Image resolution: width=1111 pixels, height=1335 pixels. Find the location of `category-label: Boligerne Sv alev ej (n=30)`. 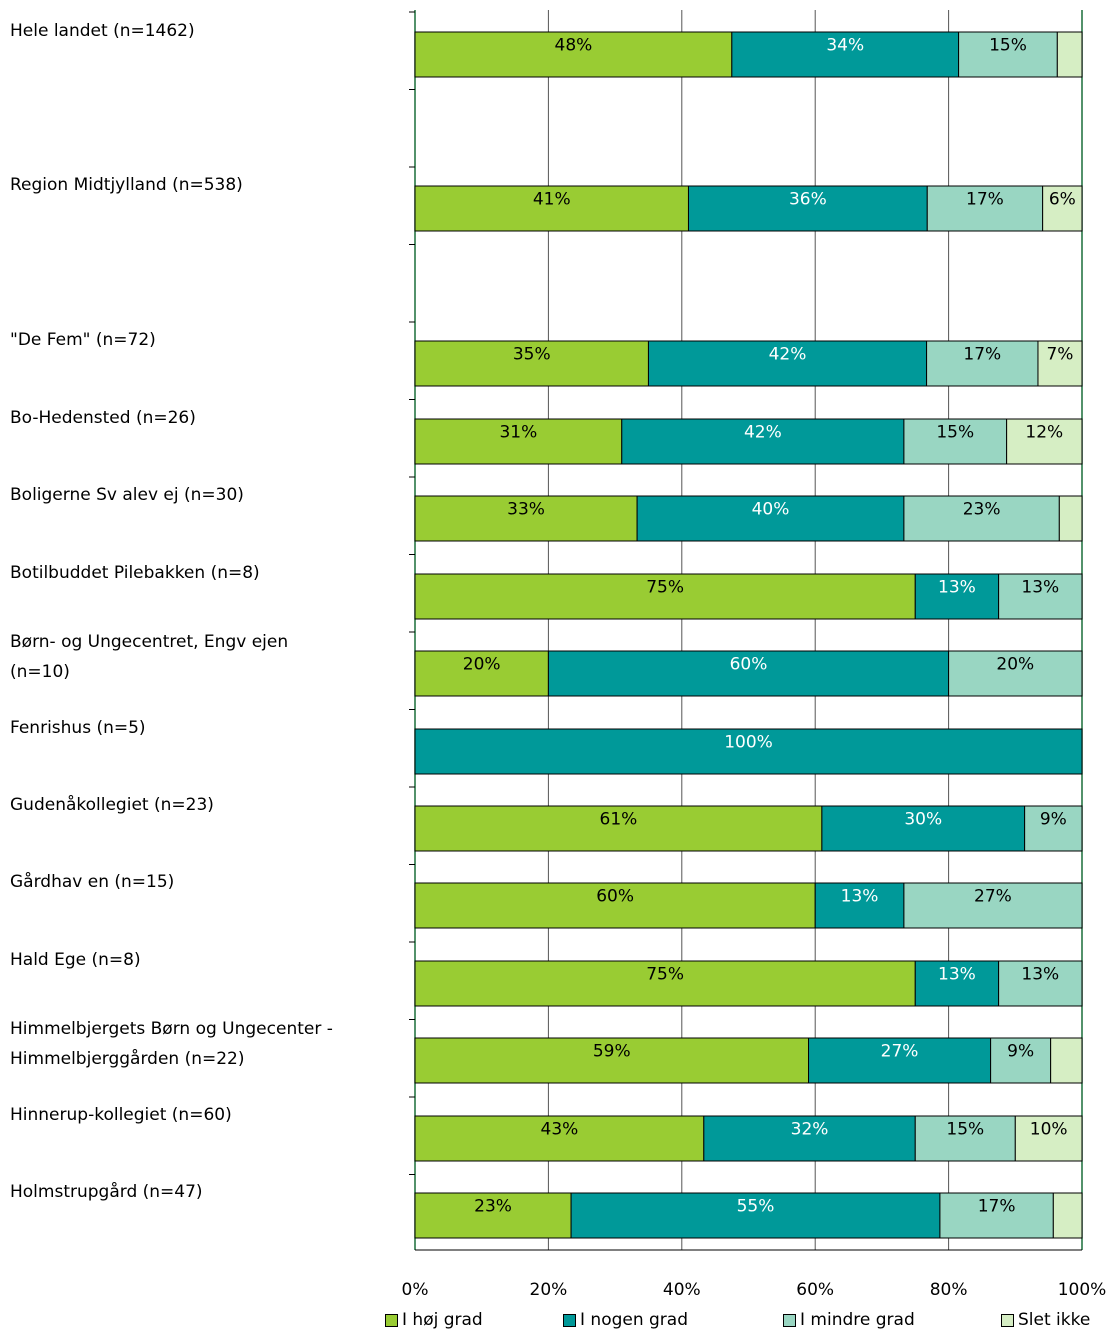

category-label: Boligerne Sv alev ej (n=30) is located at coordinates (205, 495).